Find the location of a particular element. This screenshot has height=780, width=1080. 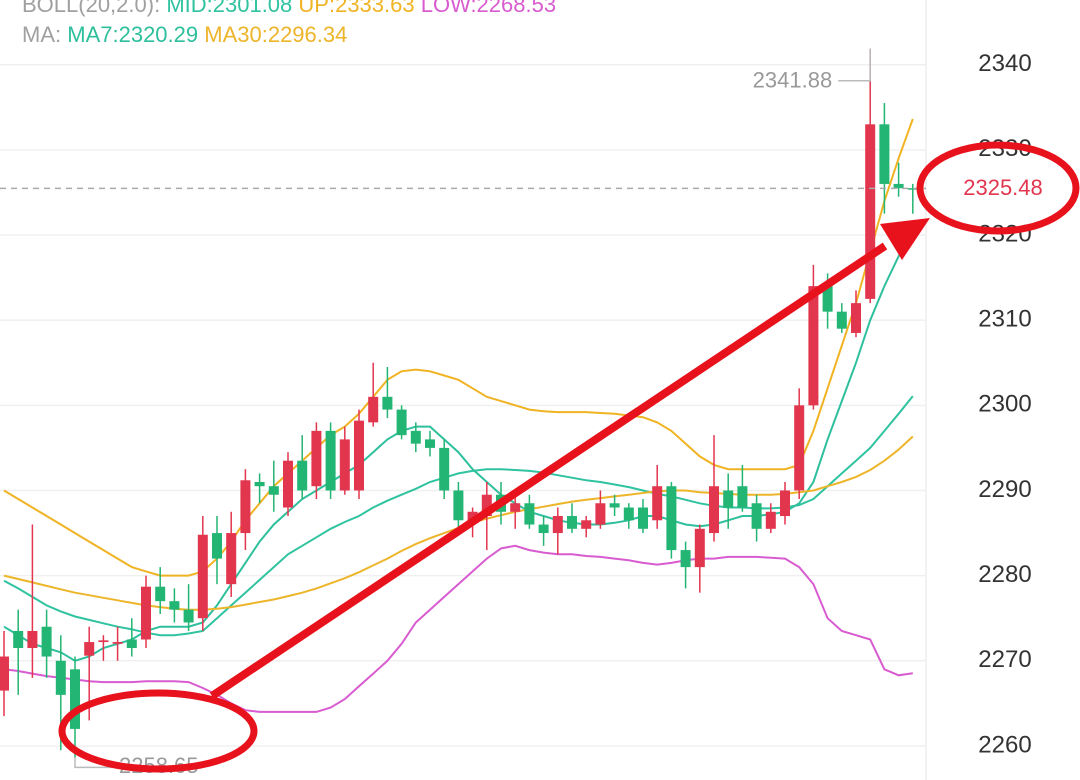

last-price-box is located at coordinates (1000, 188).